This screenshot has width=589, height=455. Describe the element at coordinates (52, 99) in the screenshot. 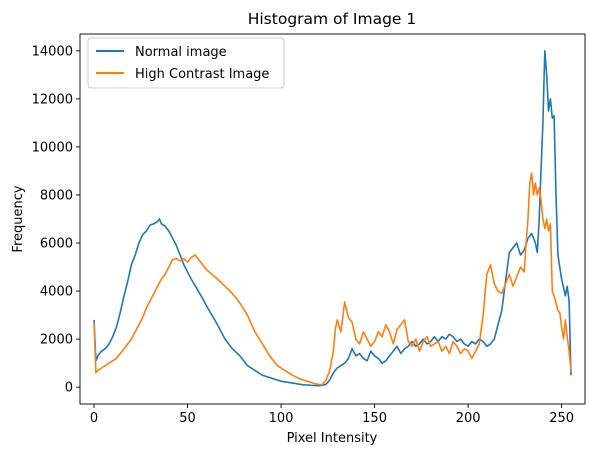

I see `y-tick-label: 12000` at that location.